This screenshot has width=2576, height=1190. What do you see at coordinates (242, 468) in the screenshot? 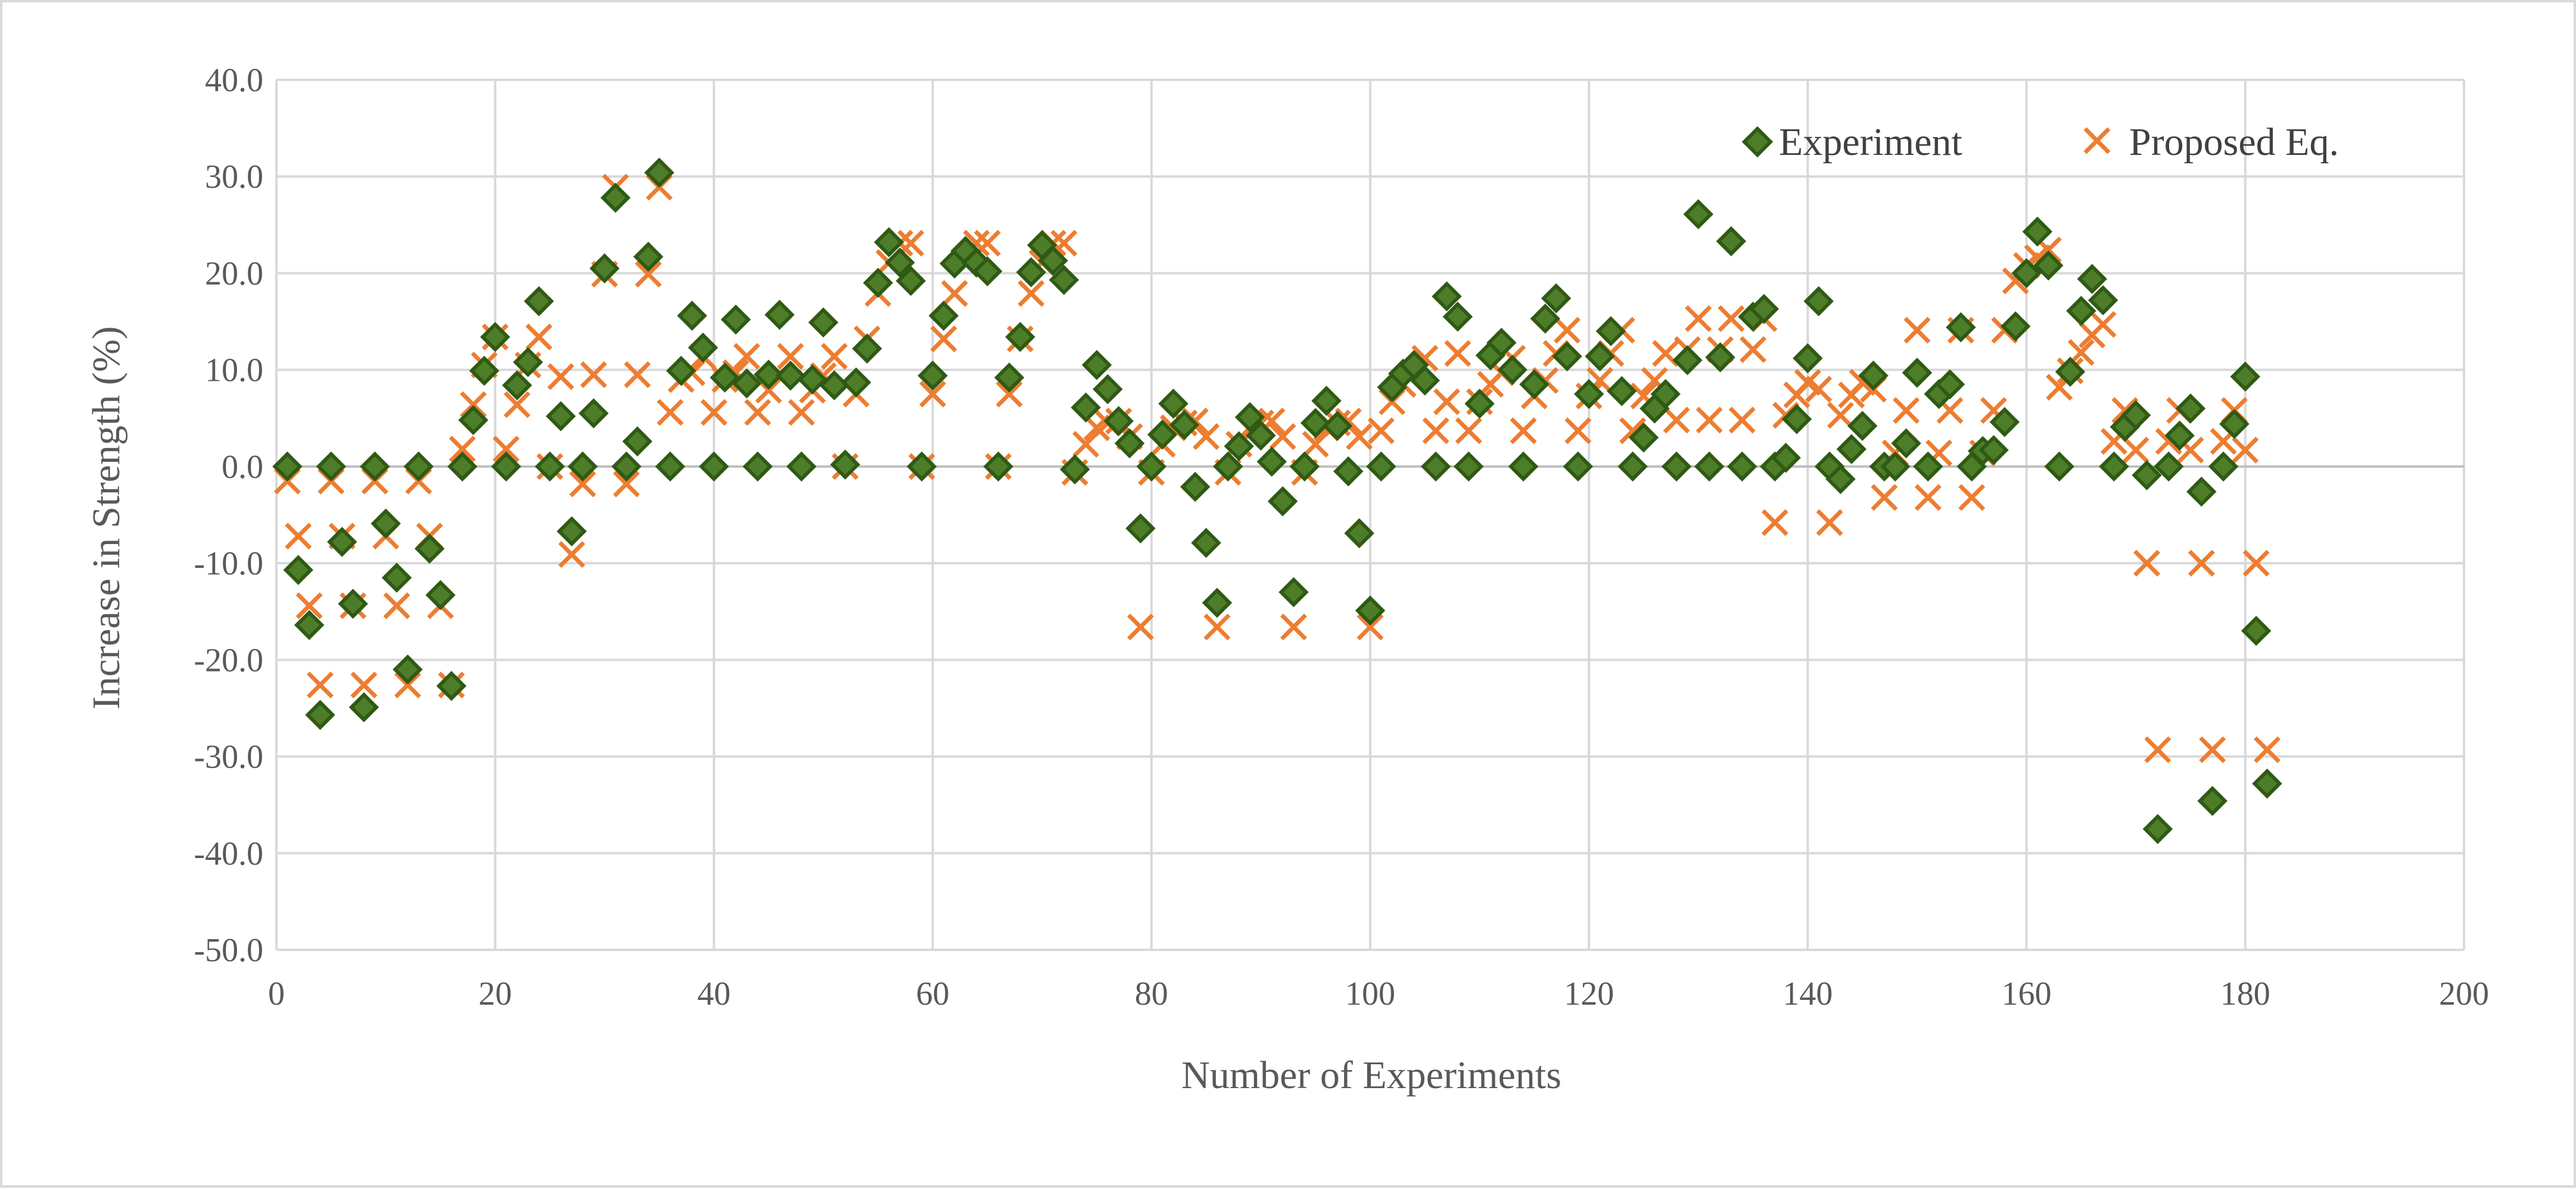
I see `y-tick-label: 0.0` at bounding box center [242, 468].